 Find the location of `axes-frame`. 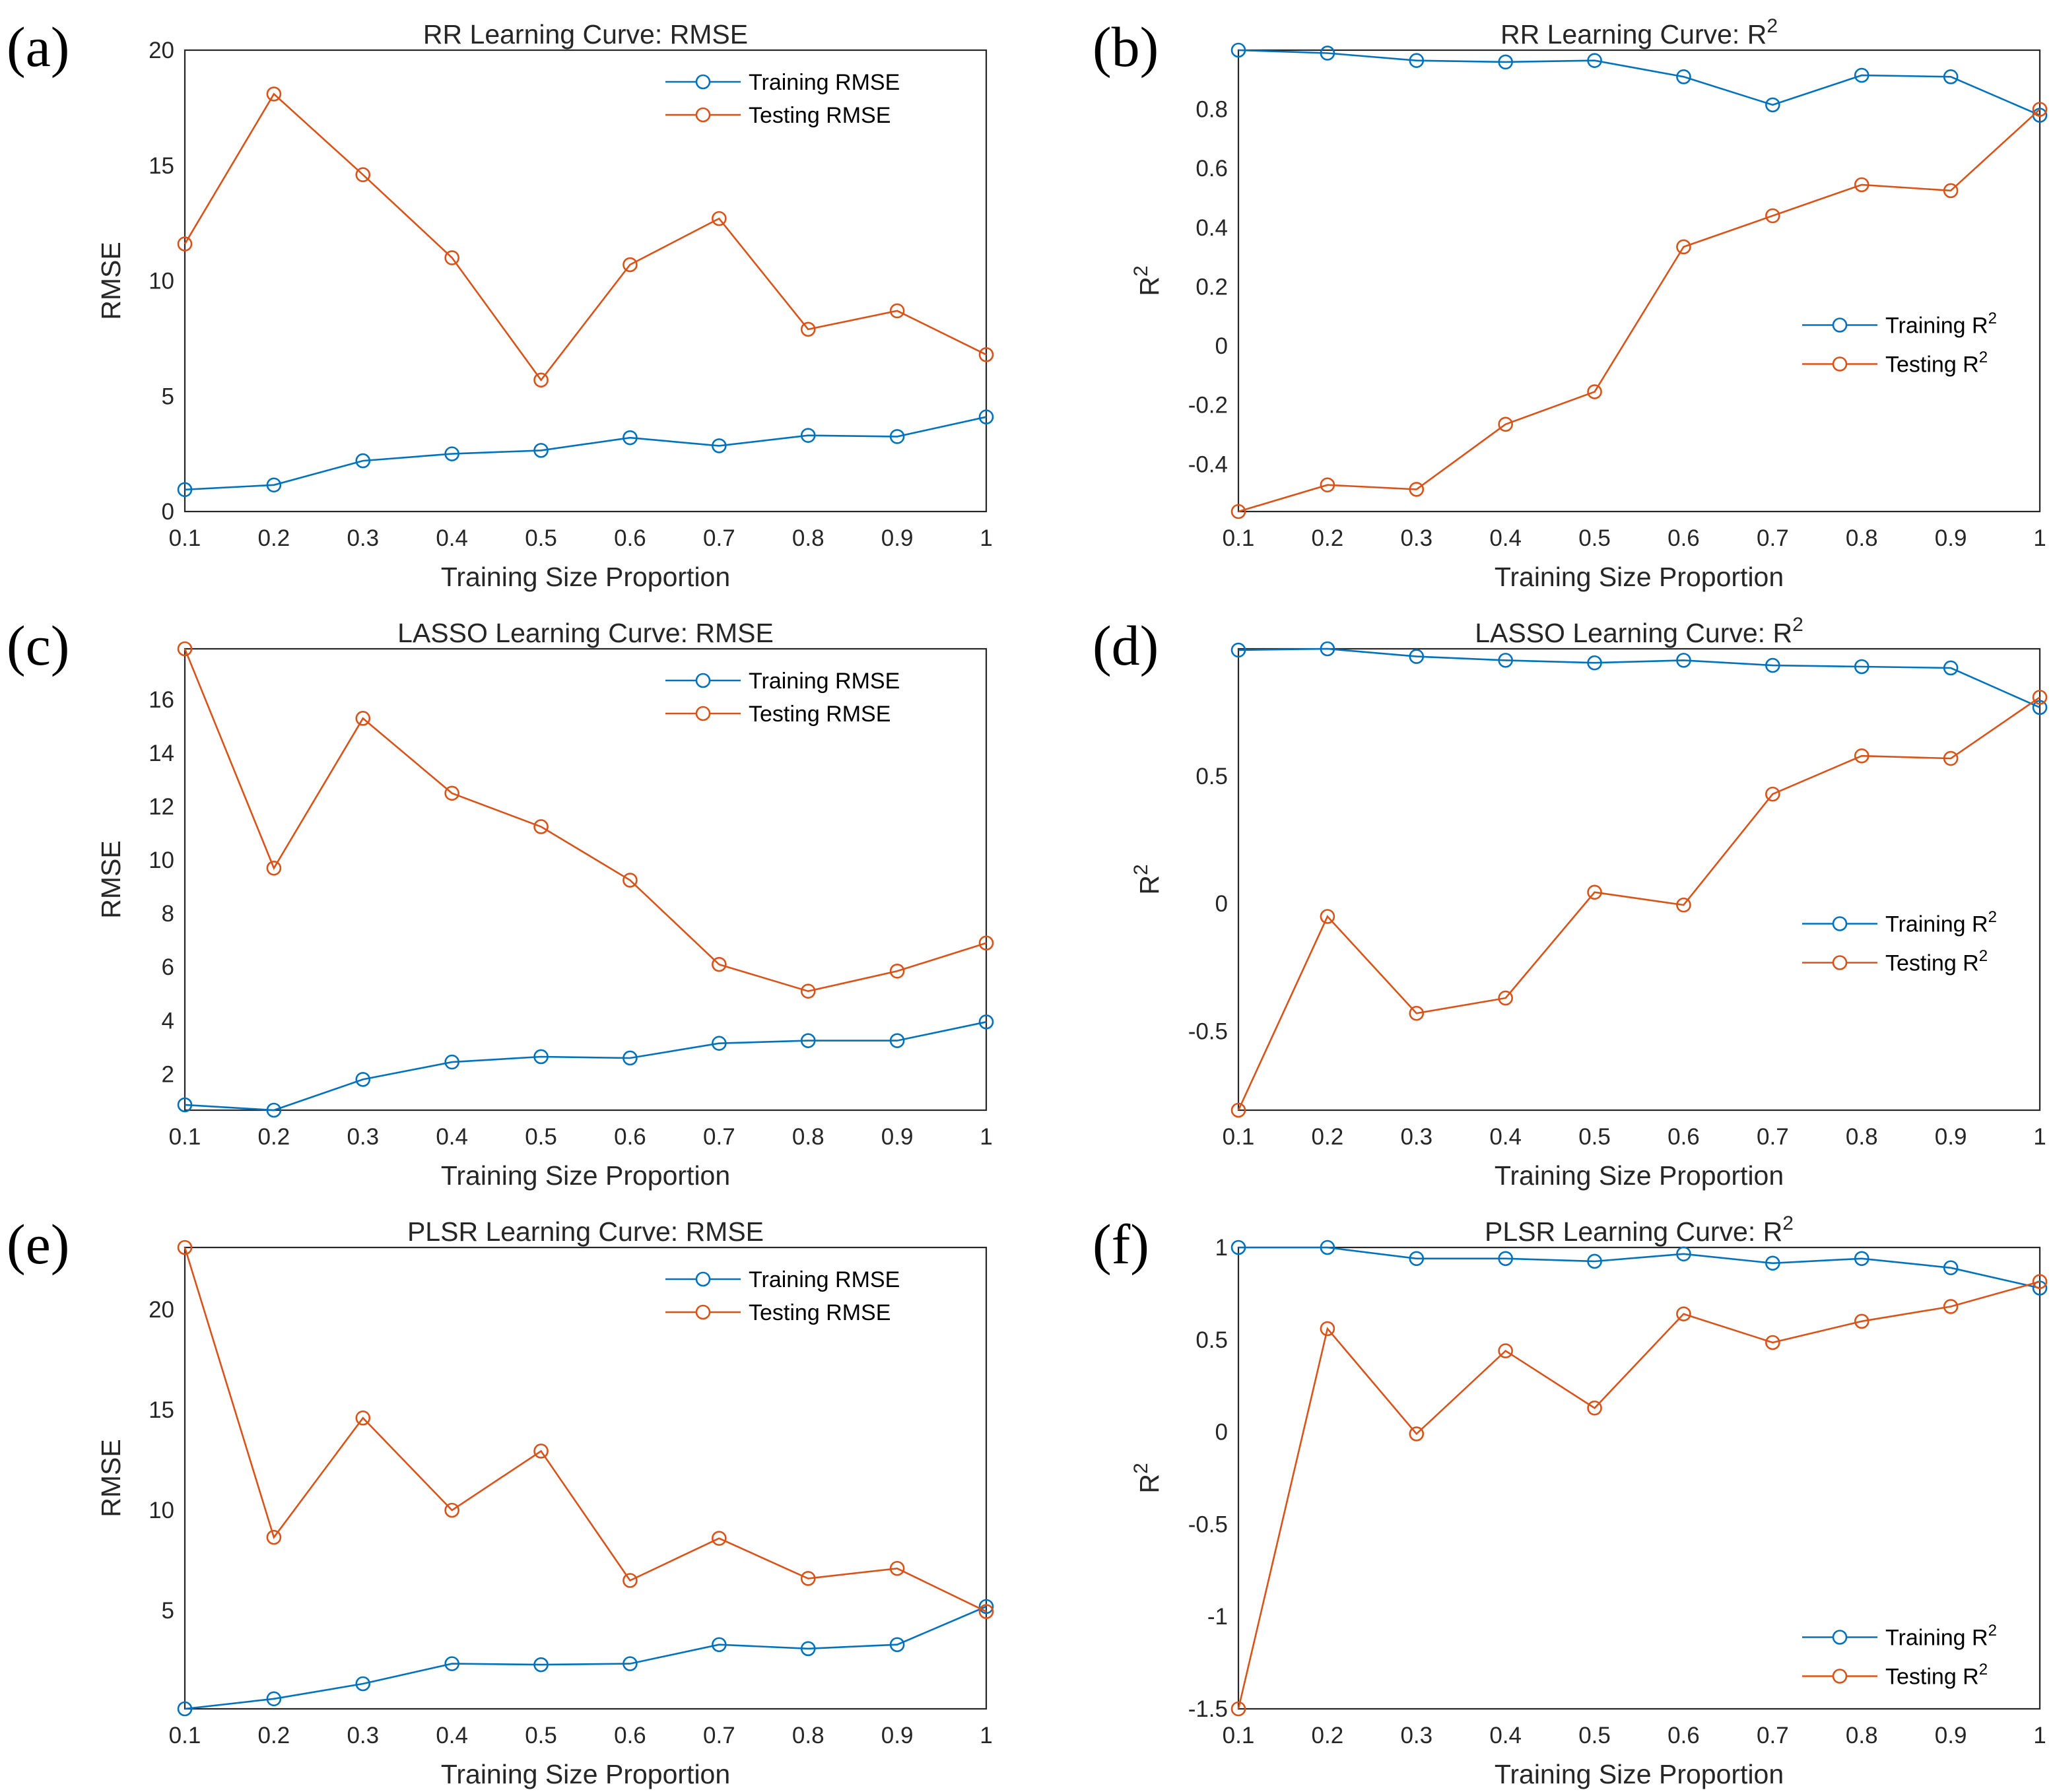

axes-frame is located at coordinates (1639, 879).